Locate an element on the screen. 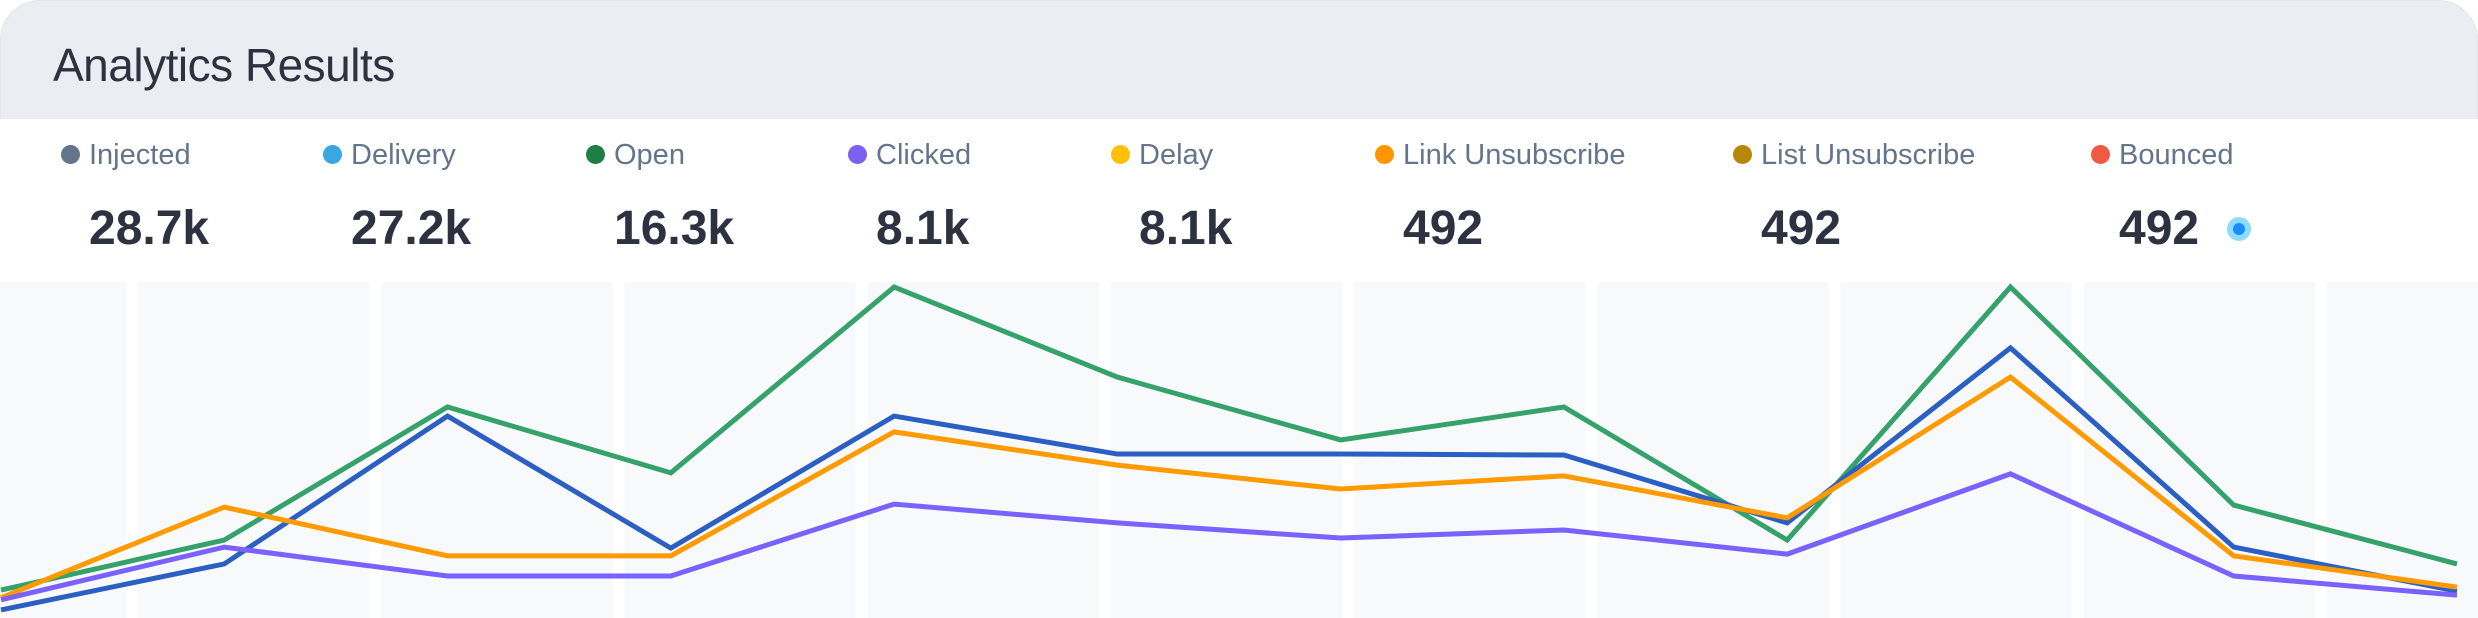 The height and width of the screenshot is (618, 2478). legend-label: Bounced is located at coordinates (2176, 155).